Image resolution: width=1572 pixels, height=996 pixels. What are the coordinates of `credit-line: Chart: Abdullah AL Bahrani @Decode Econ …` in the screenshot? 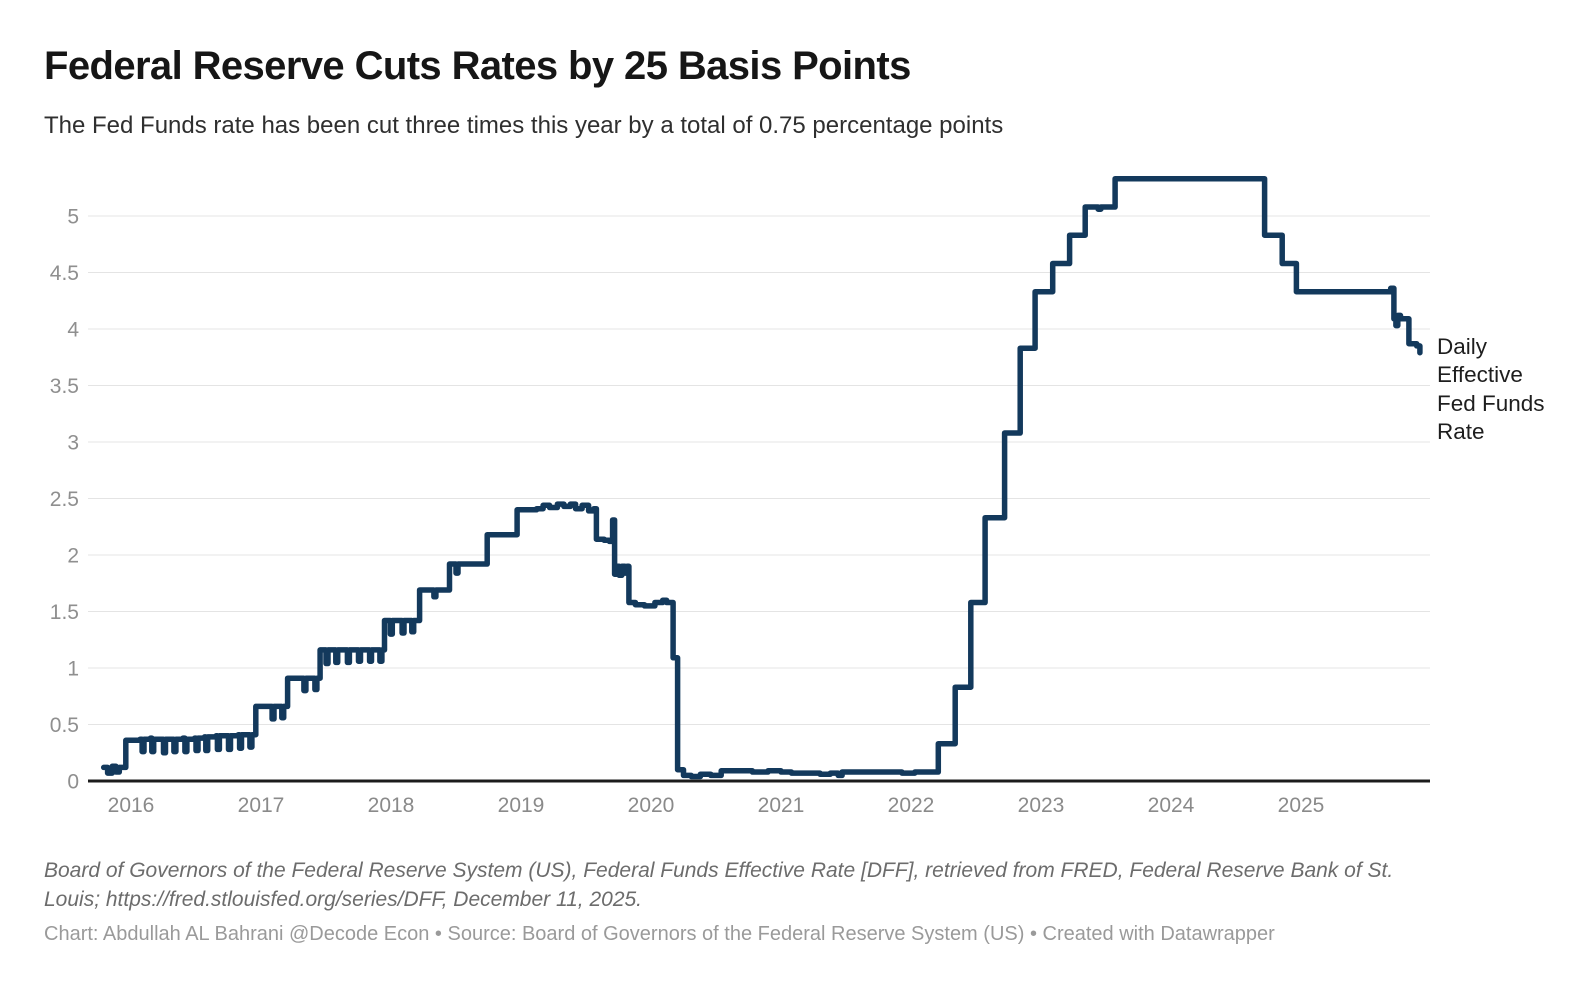 It's located at (659, 934).